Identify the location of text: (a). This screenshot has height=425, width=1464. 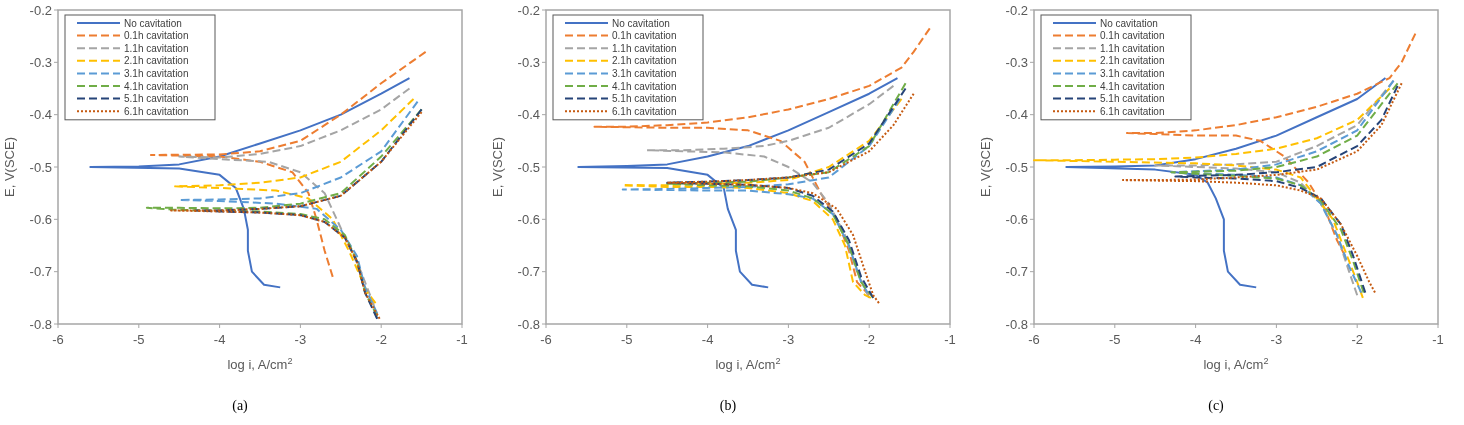
(240, 406).